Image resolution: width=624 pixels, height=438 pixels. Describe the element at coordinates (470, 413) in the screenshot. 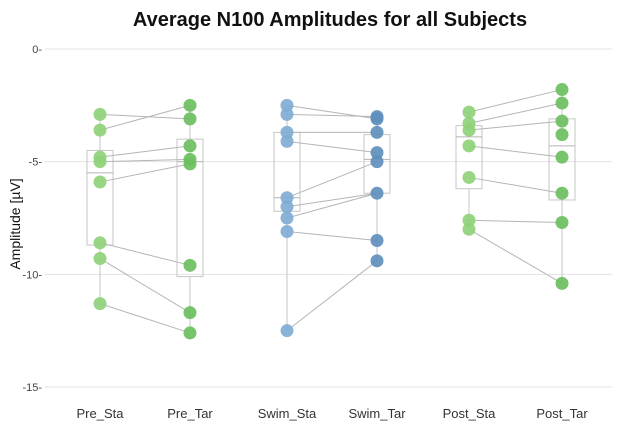

I see `x-tick-label: Post_Sta` at that location.